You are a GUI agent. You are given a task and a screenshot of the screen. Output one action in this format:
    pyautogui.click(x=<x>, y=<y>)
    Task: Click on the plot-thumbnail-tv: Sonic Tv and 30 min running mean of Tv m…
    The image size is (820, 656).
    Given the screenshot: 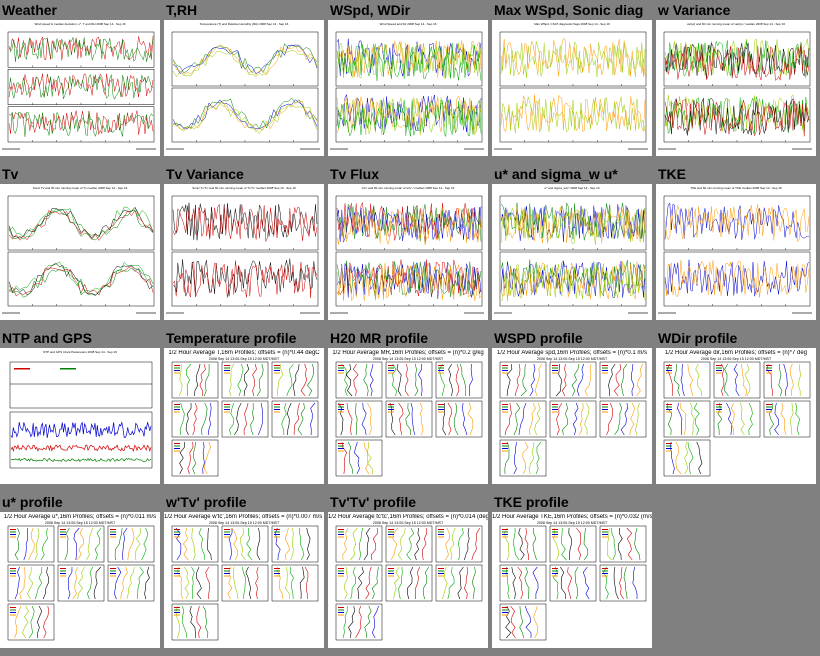 What is the action you would take?
    pyautogui.click(x=80, y=252)
    